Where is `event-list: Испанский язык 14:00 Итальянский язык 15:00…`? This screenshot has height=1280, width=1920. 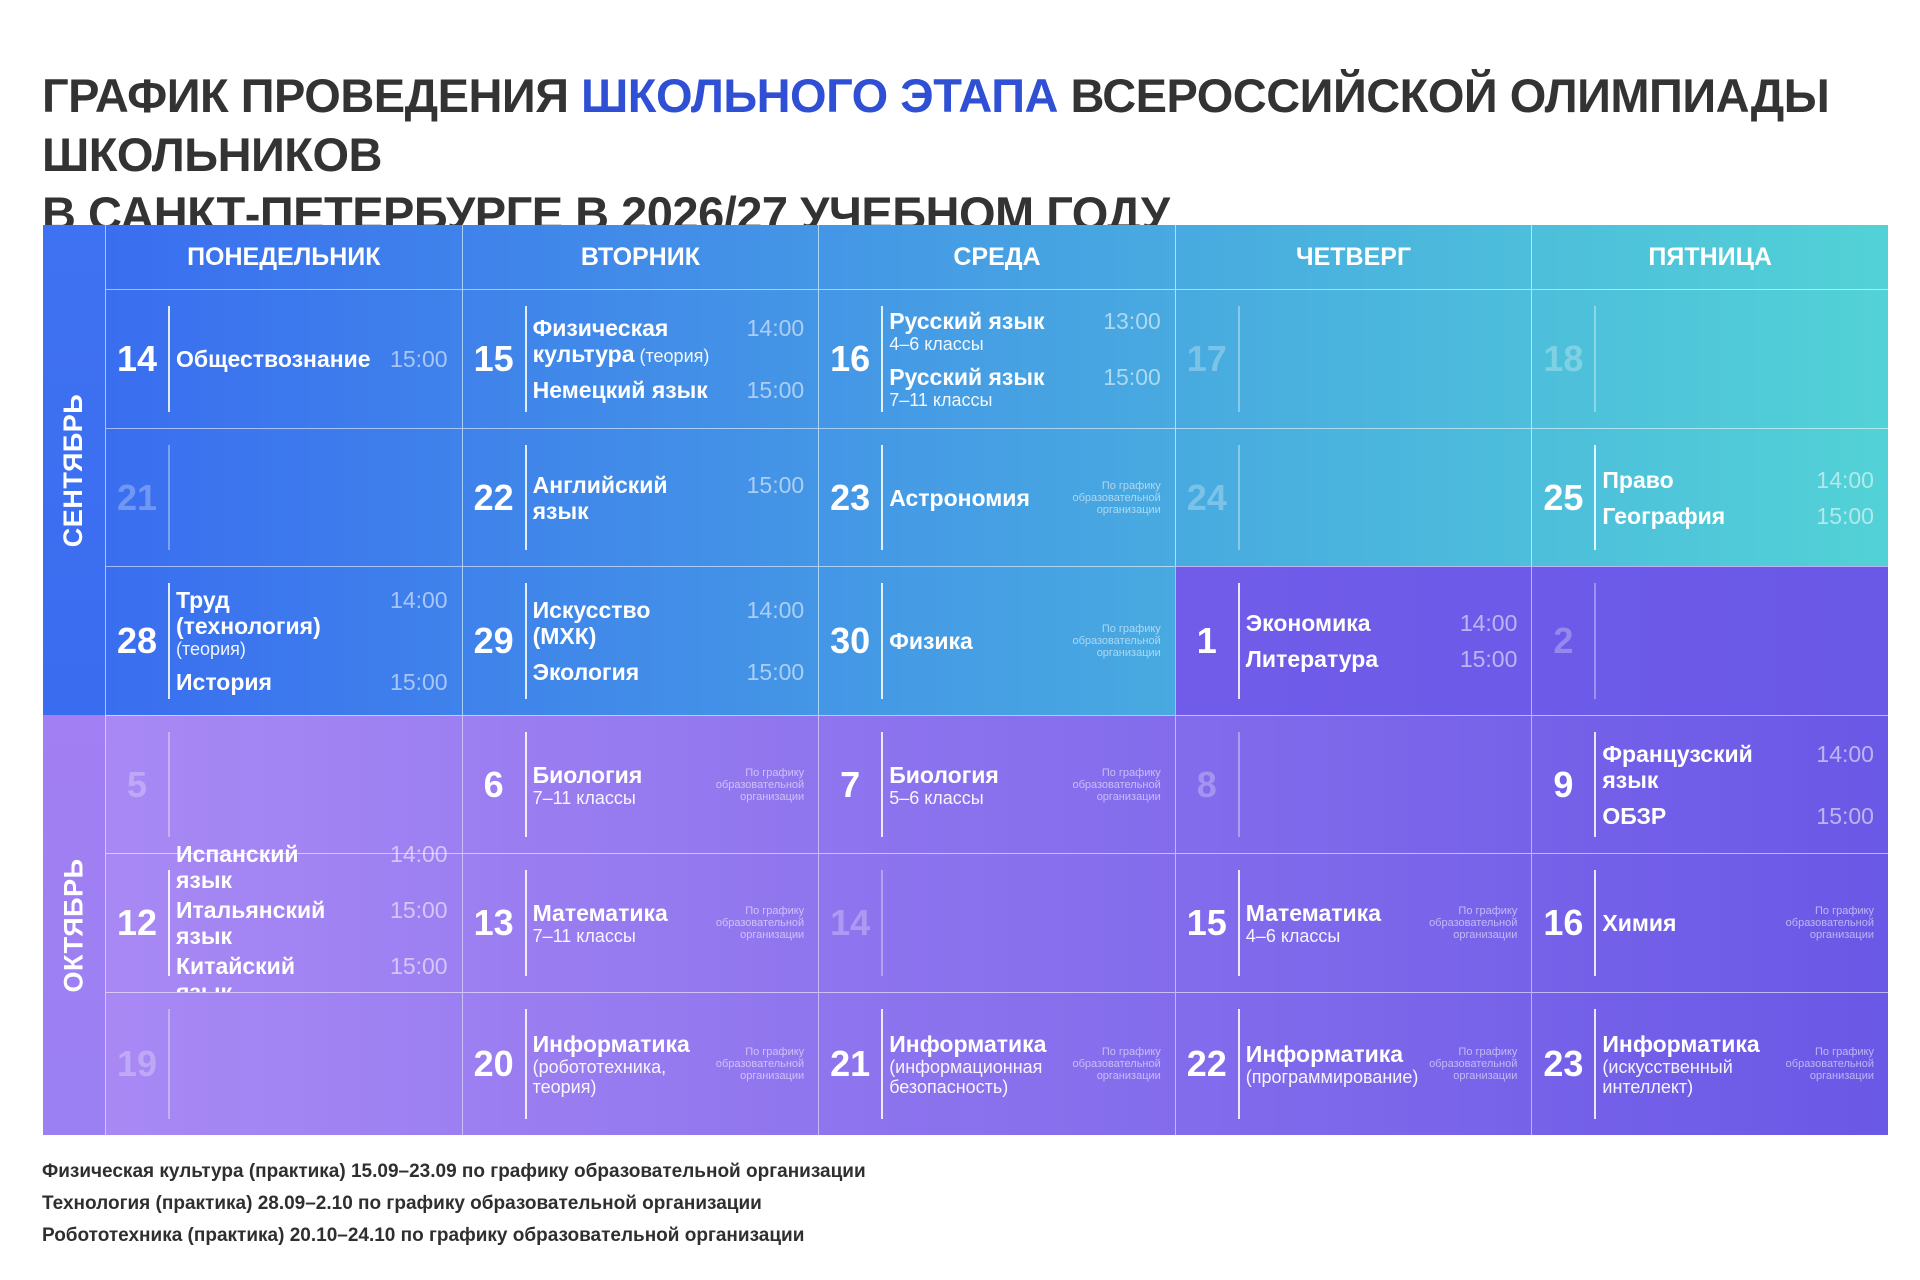 event-list: Испанский язык 14:00 Итальянский язык 15:00… is located at coordinates (312, 923).